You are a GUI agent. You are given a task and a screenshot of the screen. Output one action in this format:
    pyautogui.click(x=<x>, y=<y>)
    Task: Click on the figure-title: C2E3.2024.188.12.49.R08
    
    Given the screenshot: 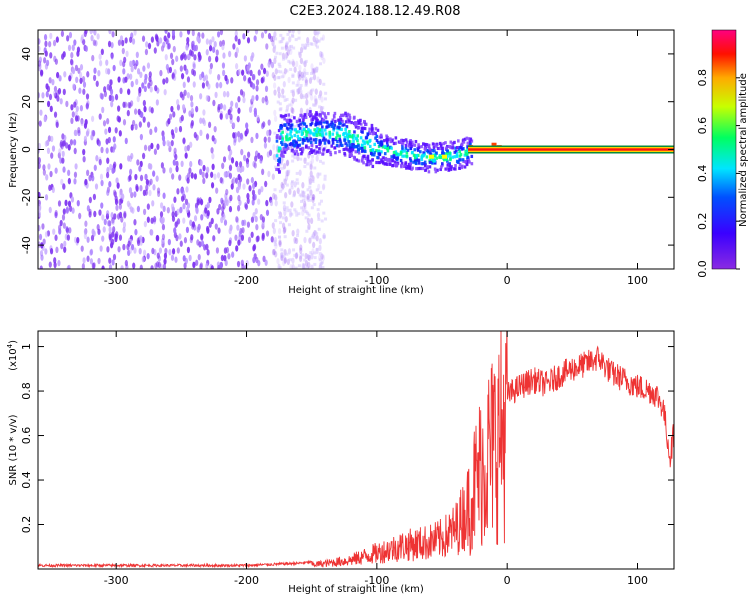 What is the action you would take?
    pyautogui.click(x=374, y=11)
    